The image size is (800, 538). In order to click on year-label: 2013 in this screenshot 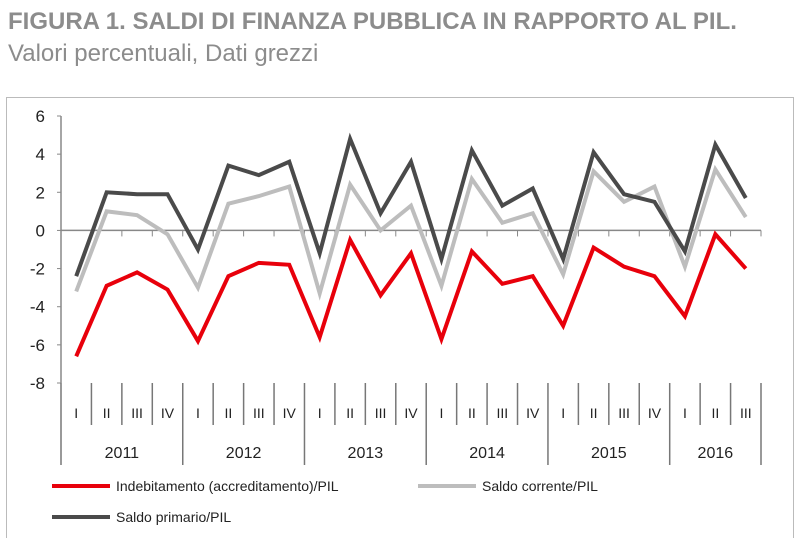, I will do `click(366, 453)`.